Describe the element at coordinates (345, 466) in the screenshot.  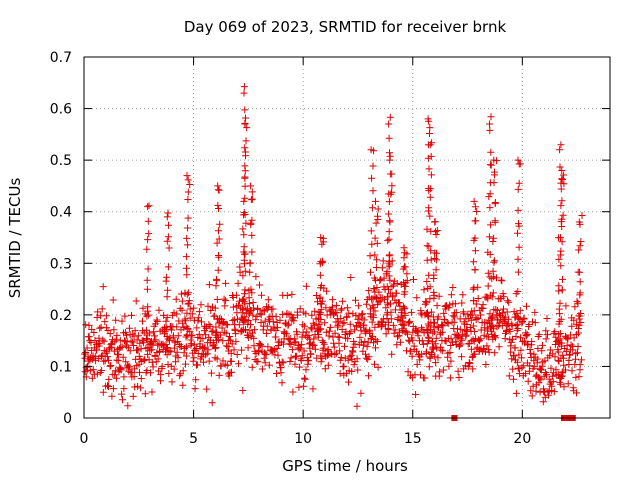
I see `x-axis-label: GPS time / hours` at that location.